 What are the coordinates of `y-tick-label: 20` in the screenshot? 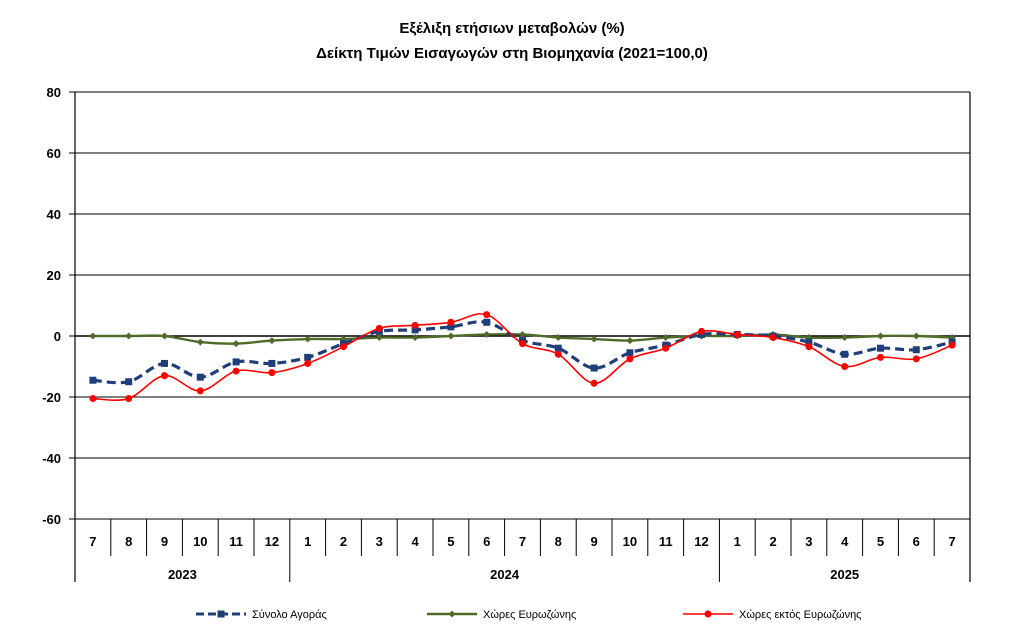 It's located at (54, 275).